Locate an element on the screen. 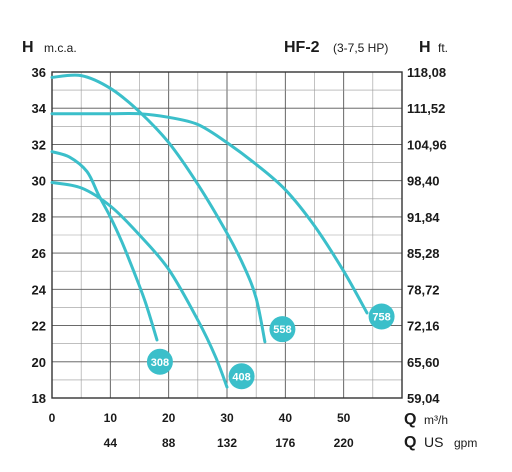 The width and height of the screenshot is (512, 472). badge-label: 758 is located at coordinates (381, 318).